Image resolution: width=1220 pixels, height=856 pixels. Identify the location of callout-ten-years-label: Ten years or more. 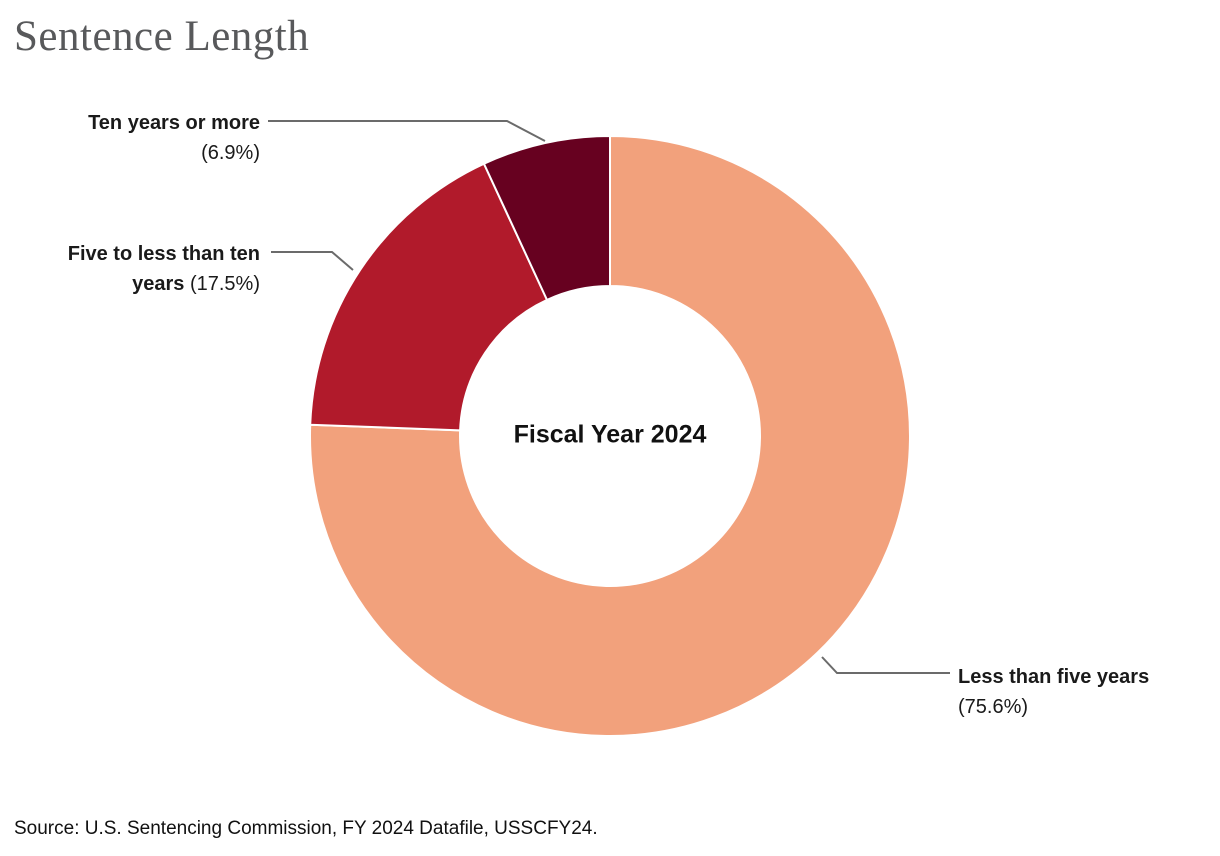
(174, 123).